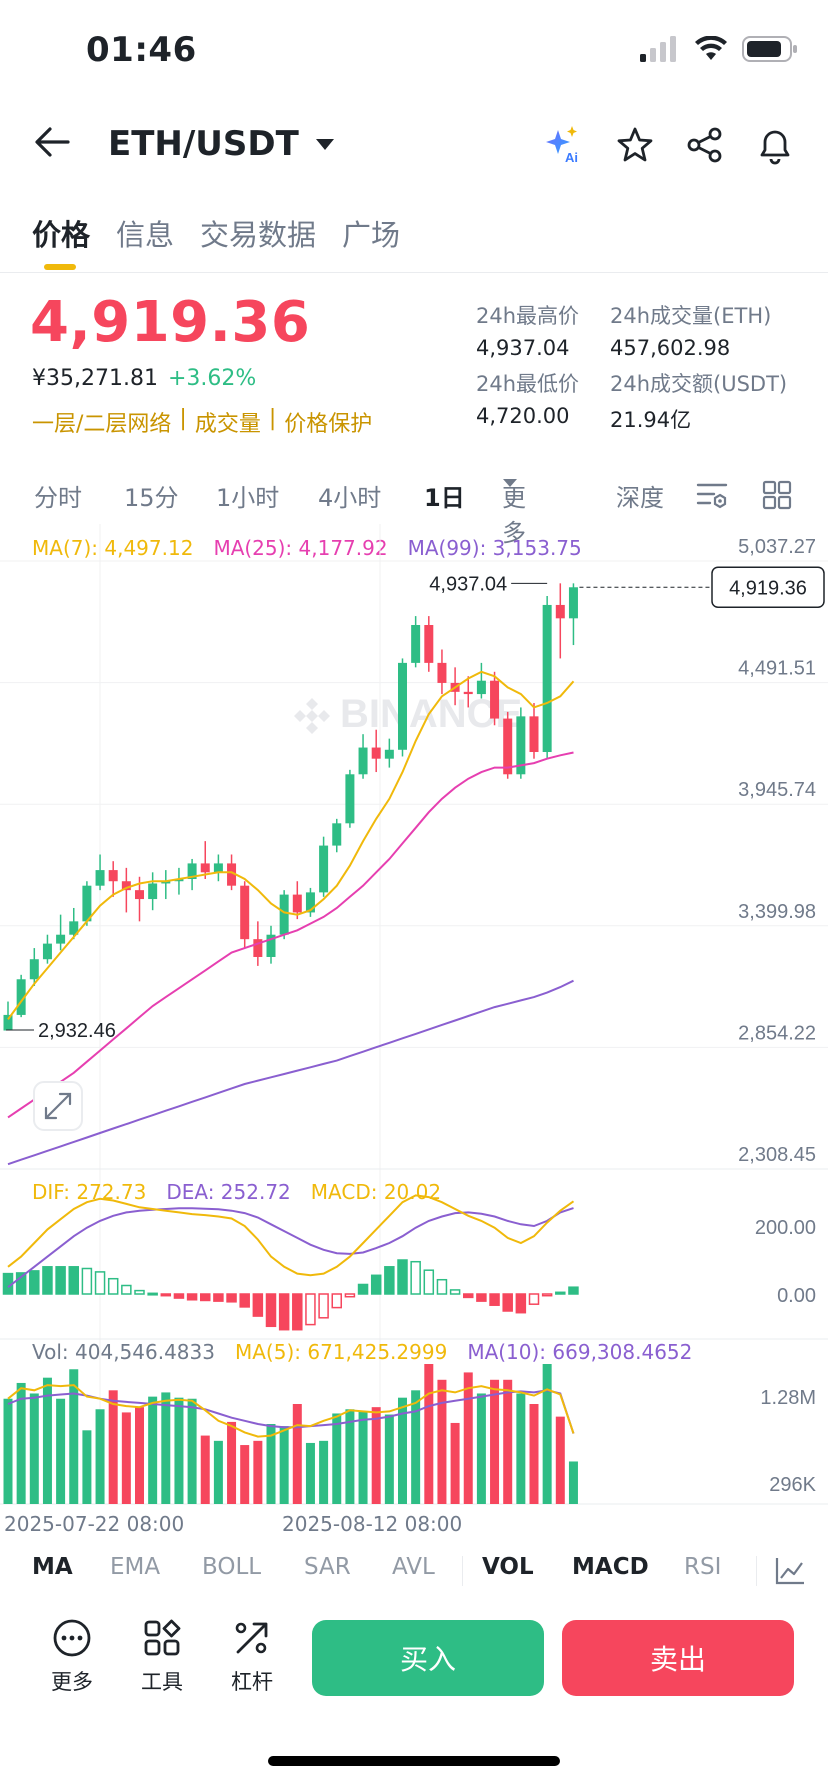 This screenshot has width=828, height=1792. Describe the element at coordinates (227, 424) in the screenshot. I see `tag-volume: 成交量` at that location.